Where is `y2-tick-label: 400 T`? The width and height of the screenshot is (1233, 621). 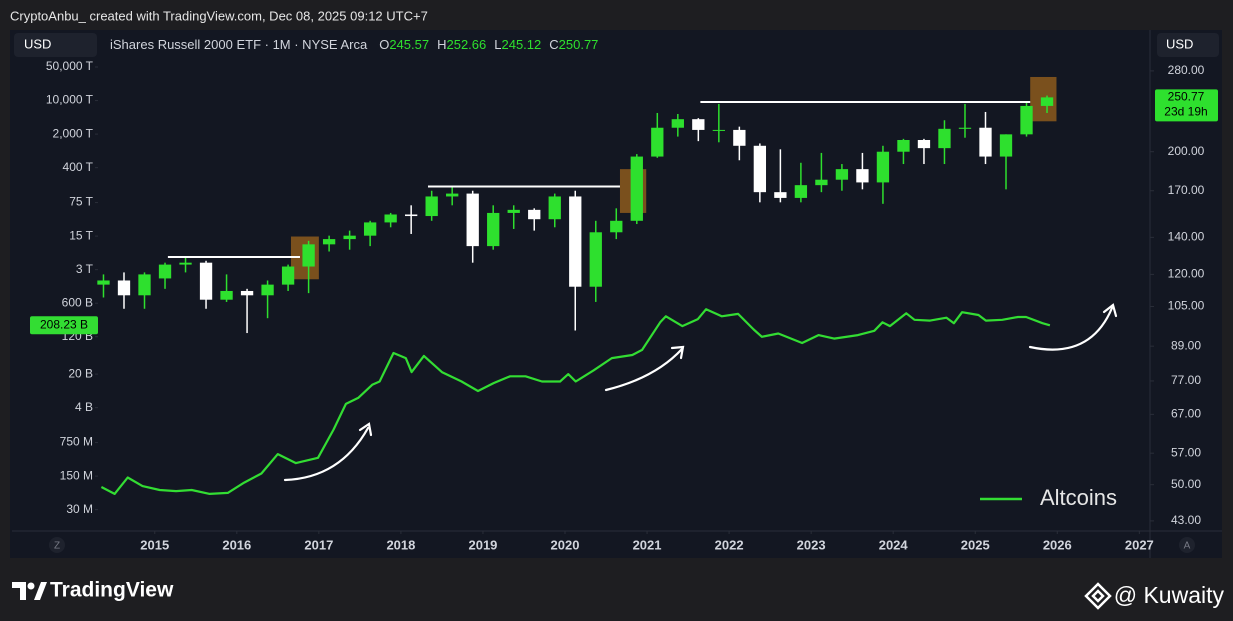 y2-tick-label: 400 T is located at coordinates (78, 167).